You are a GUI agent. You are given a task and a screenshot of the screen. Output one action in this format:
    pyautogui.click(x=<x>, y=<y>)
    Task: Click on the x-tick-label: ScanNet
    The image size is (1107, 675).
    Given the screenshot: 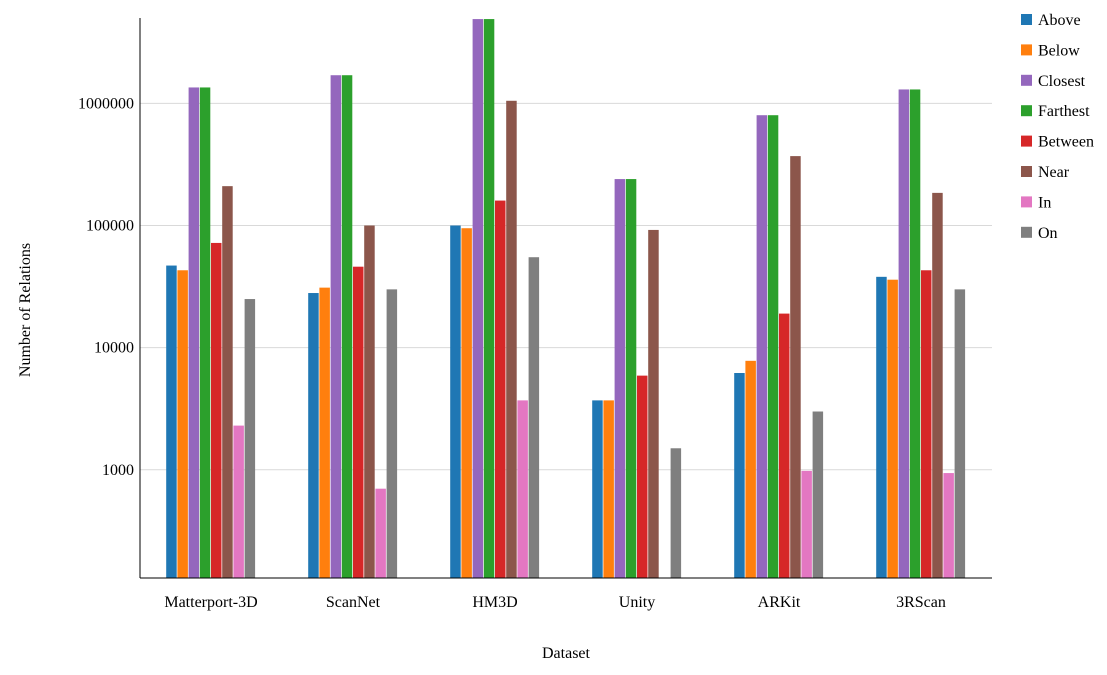 What is the action you would take?
    pyautogui.click(x=353, y=602)
    